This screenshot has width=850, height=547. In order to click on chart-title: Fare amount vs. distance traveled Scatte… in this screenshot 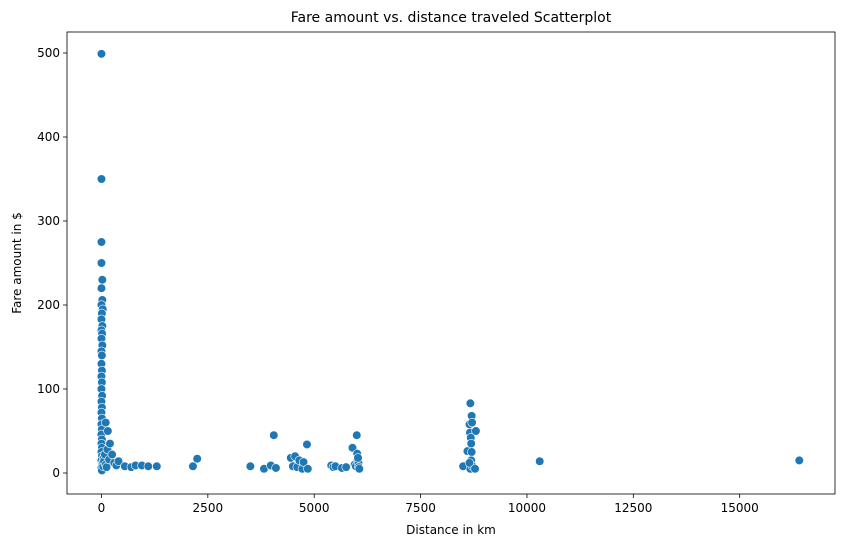, I will do `click(451, 18)`.